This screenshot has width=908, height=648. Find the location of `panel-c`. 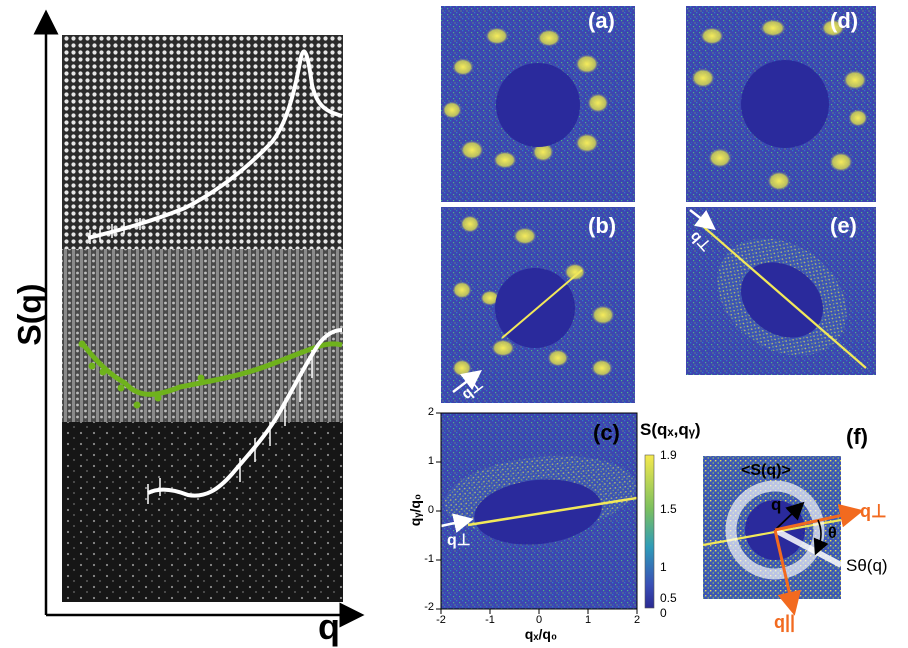

panel-c is located at coordinates (545, 513).